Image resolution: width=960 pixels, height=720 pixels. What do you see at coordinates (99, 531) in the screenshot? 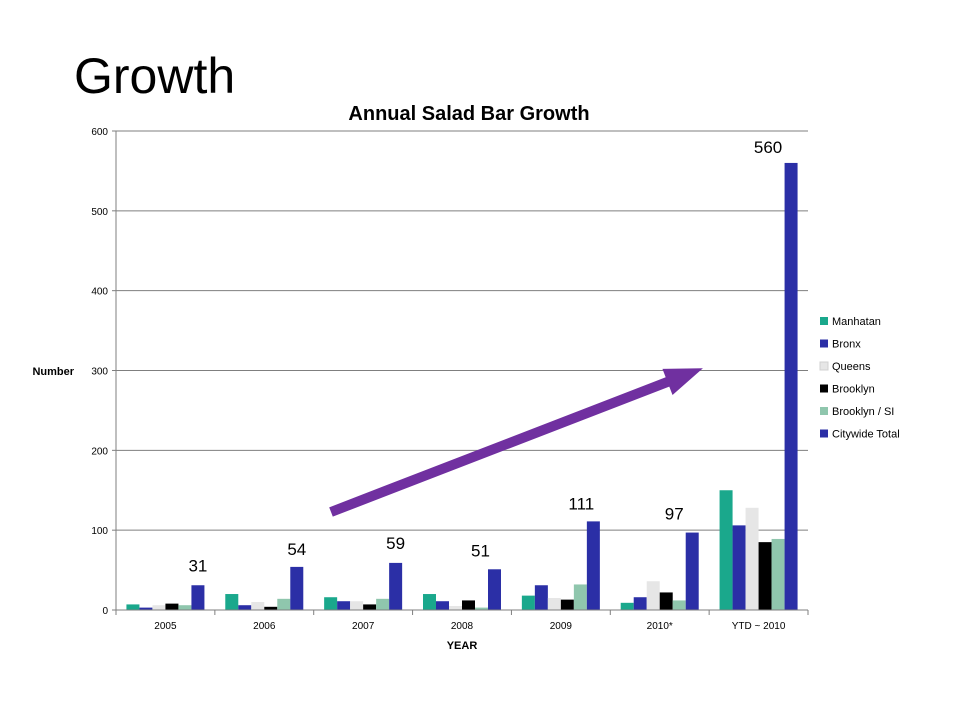
I see `y-tick-label: 100` at bounding box center [99, 531].